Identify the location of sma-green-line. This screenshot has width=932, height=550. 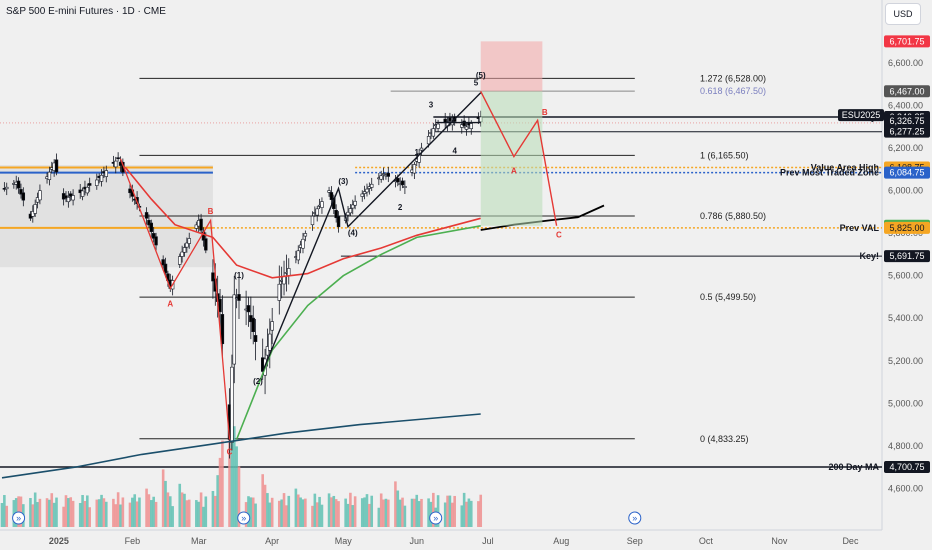
(358, 332).